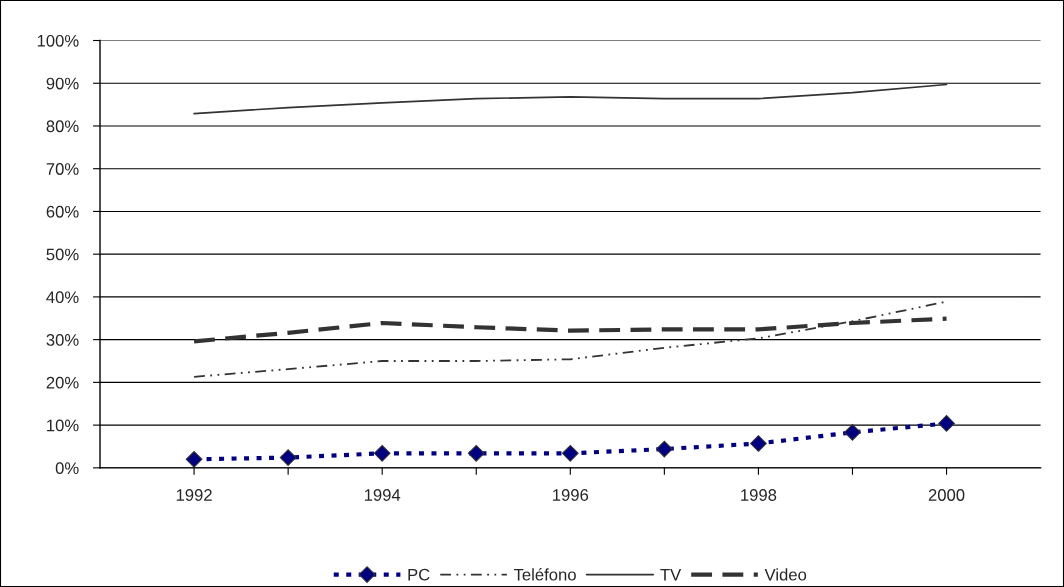 The image size is (1064, 587). Describe the element at coordinates (382, 495) in the screenshot. I see `x-tick-label: 1994` at that location.